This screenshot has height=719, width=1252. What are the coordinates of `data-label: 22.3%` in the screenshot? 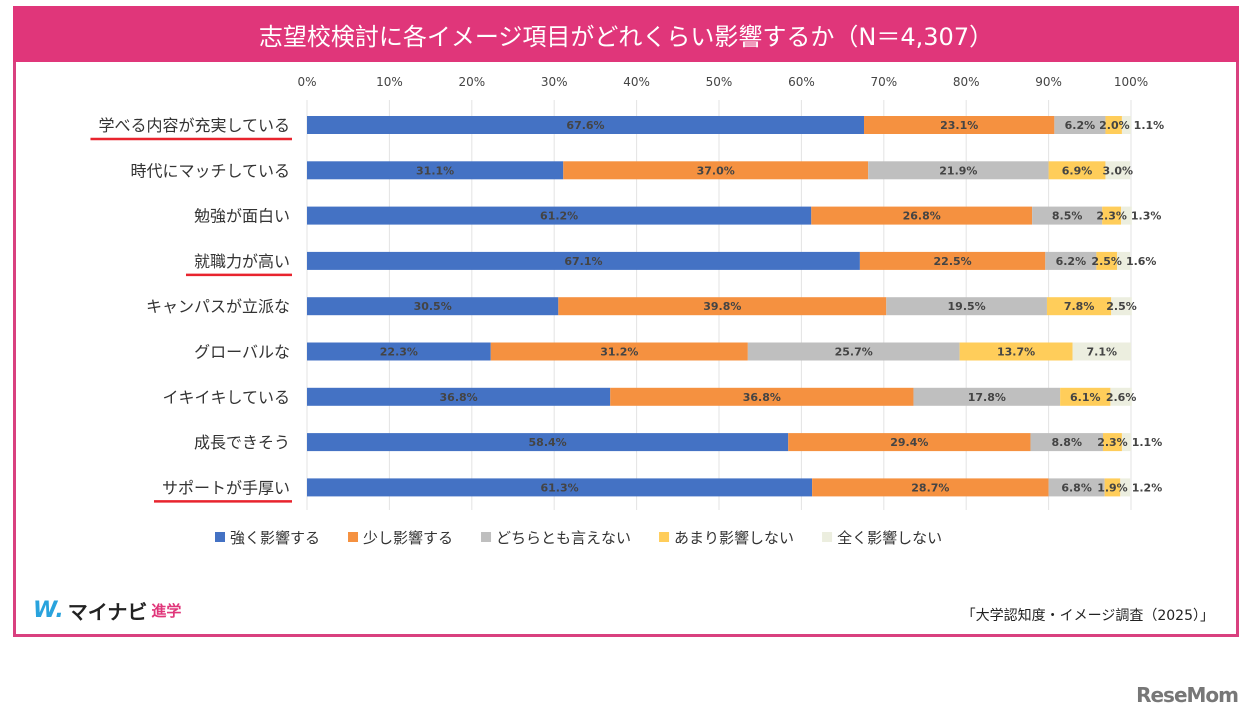 It's located at (399, 352).